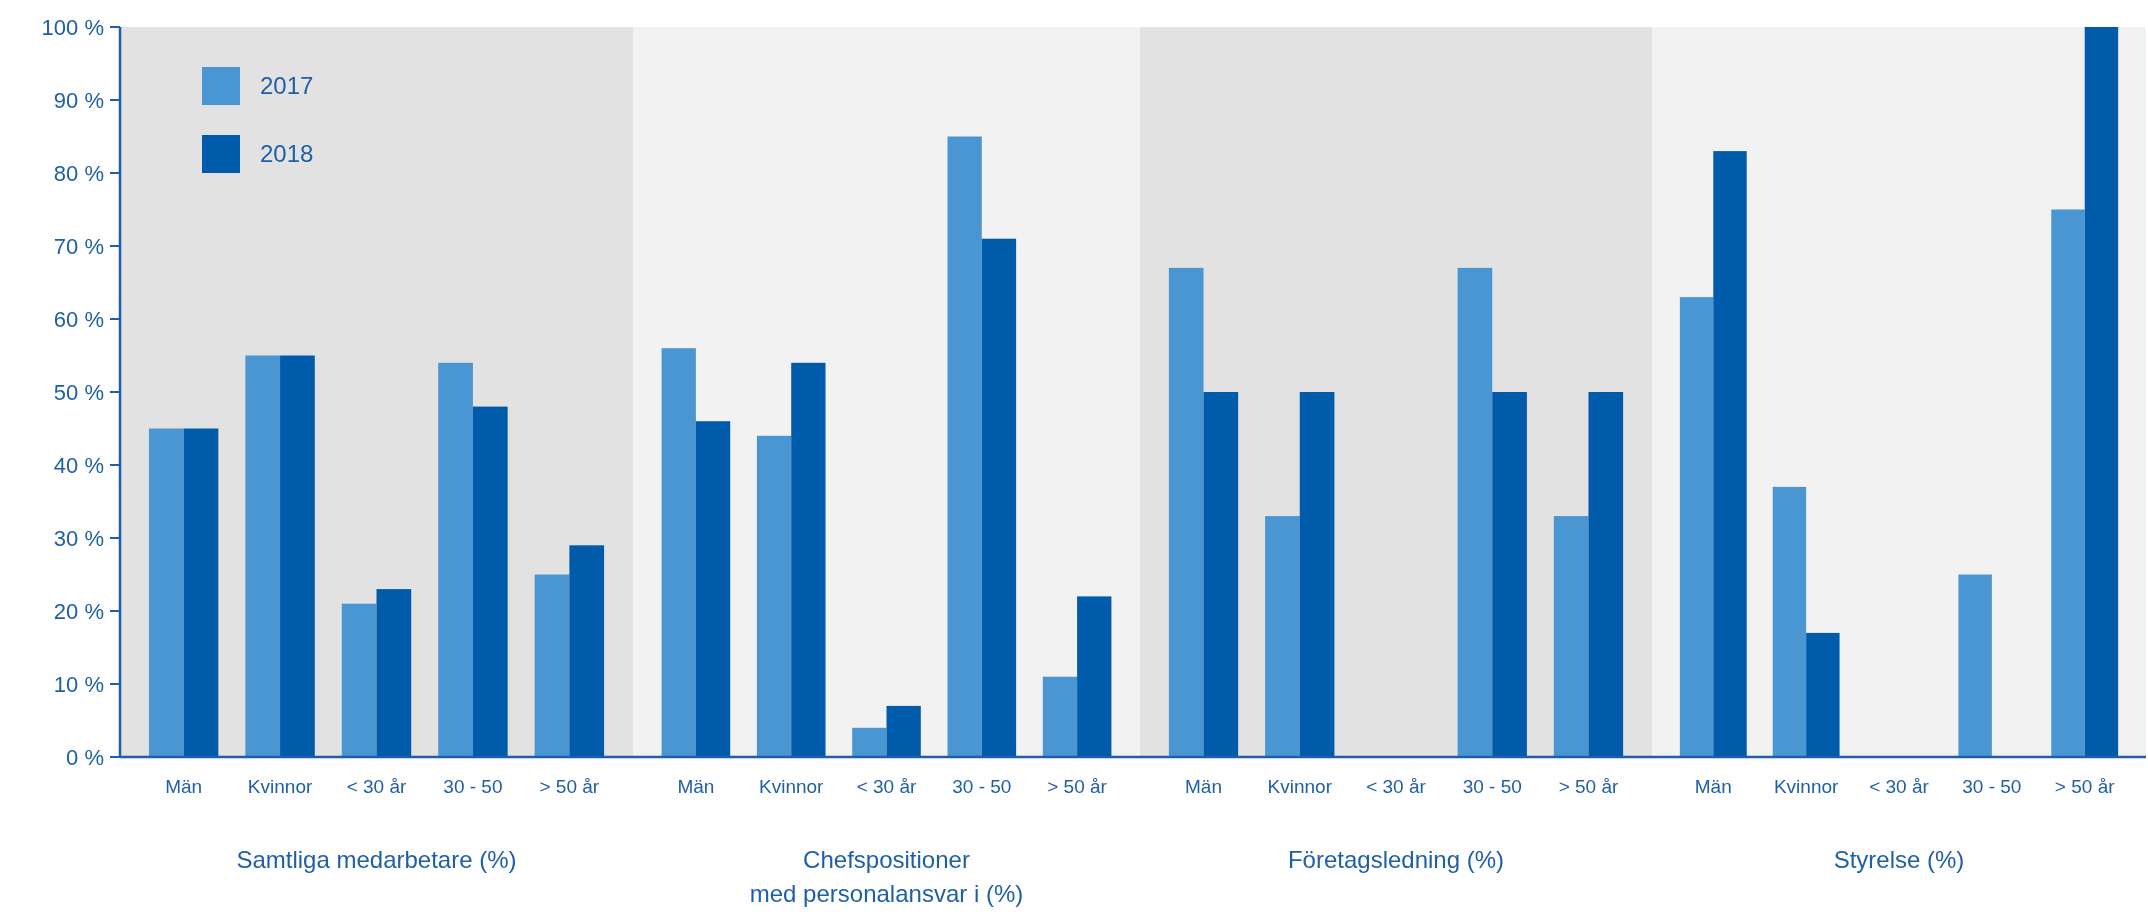 This screenshot has height=917, width=2148. What do you see at coordinates (78, 465) in the screenshot?
I see `y-tick-label: 40 %` at bounding box center [78, 465].